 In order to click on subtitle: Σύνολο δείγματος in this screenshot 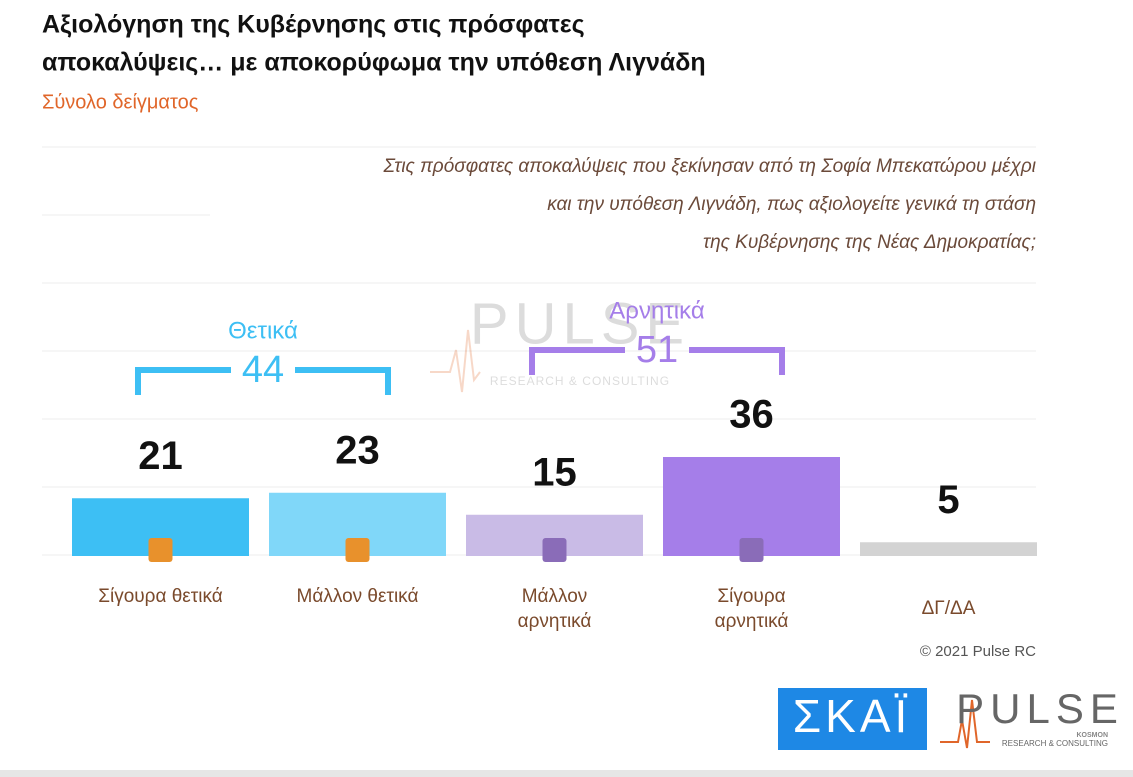, I will do `click(120, 102)`.